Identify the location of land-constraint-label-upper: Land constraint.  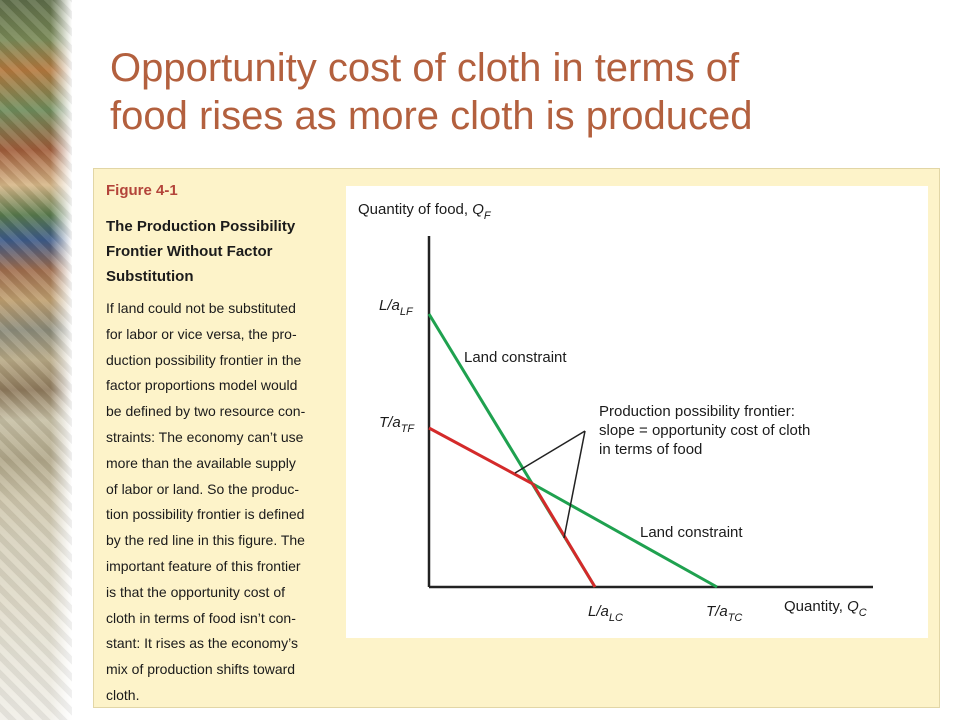
(515, 357).